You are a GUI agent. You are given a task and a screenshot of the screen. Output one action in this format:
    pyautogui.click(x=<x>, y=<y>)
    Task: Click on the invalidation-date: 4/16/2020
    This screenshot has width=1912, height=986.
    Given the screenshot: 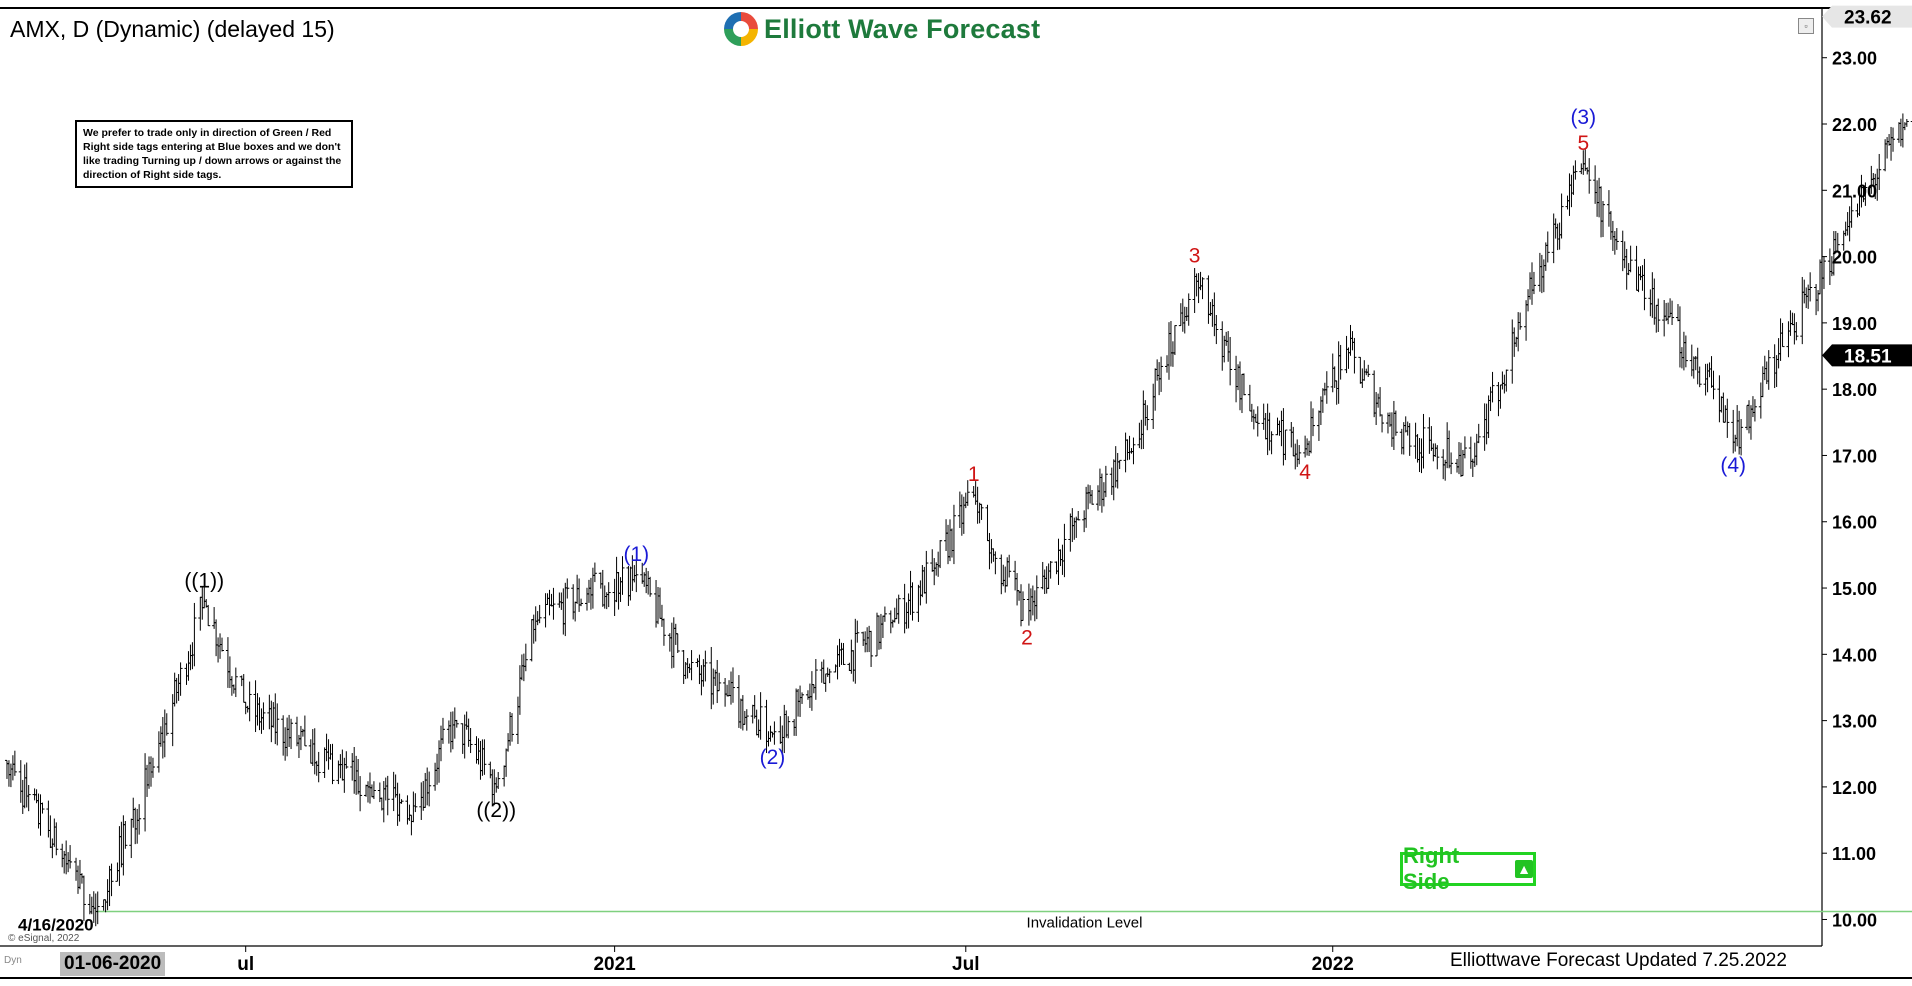 What is the action you would take?
    pyautogui.click(x=56, y=925)
    